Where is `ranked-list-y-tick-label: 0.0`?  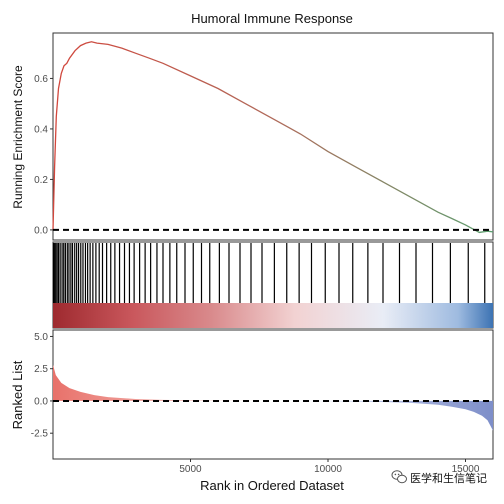 ranked-list-y-tick-label: 0.0 is located at coordinates (41, 401).